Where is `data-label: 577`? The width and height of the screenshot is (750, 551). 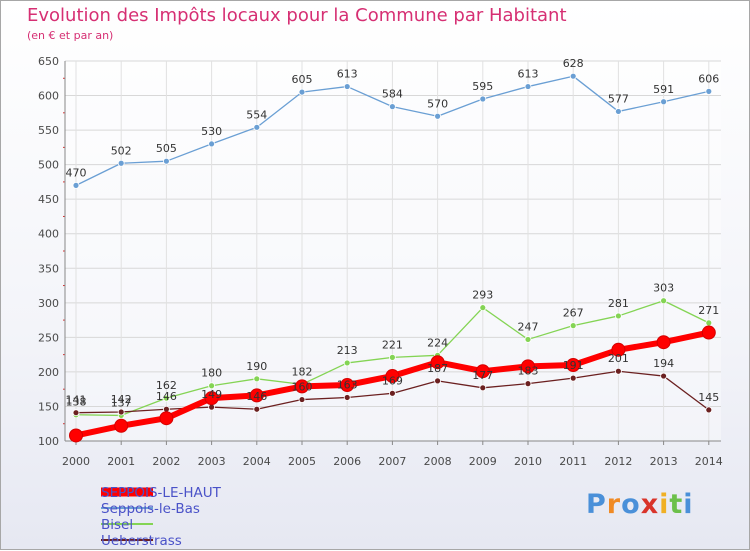
data-label: 577 is located at coordinates (618, 98).